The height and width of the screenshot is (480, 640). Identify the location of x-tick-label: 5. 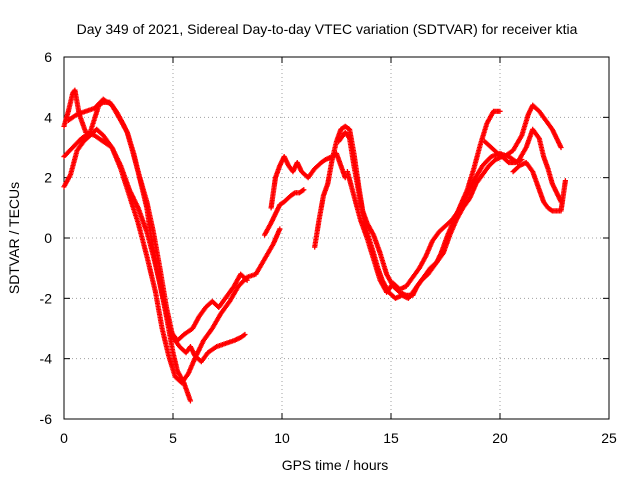
(173, 438).